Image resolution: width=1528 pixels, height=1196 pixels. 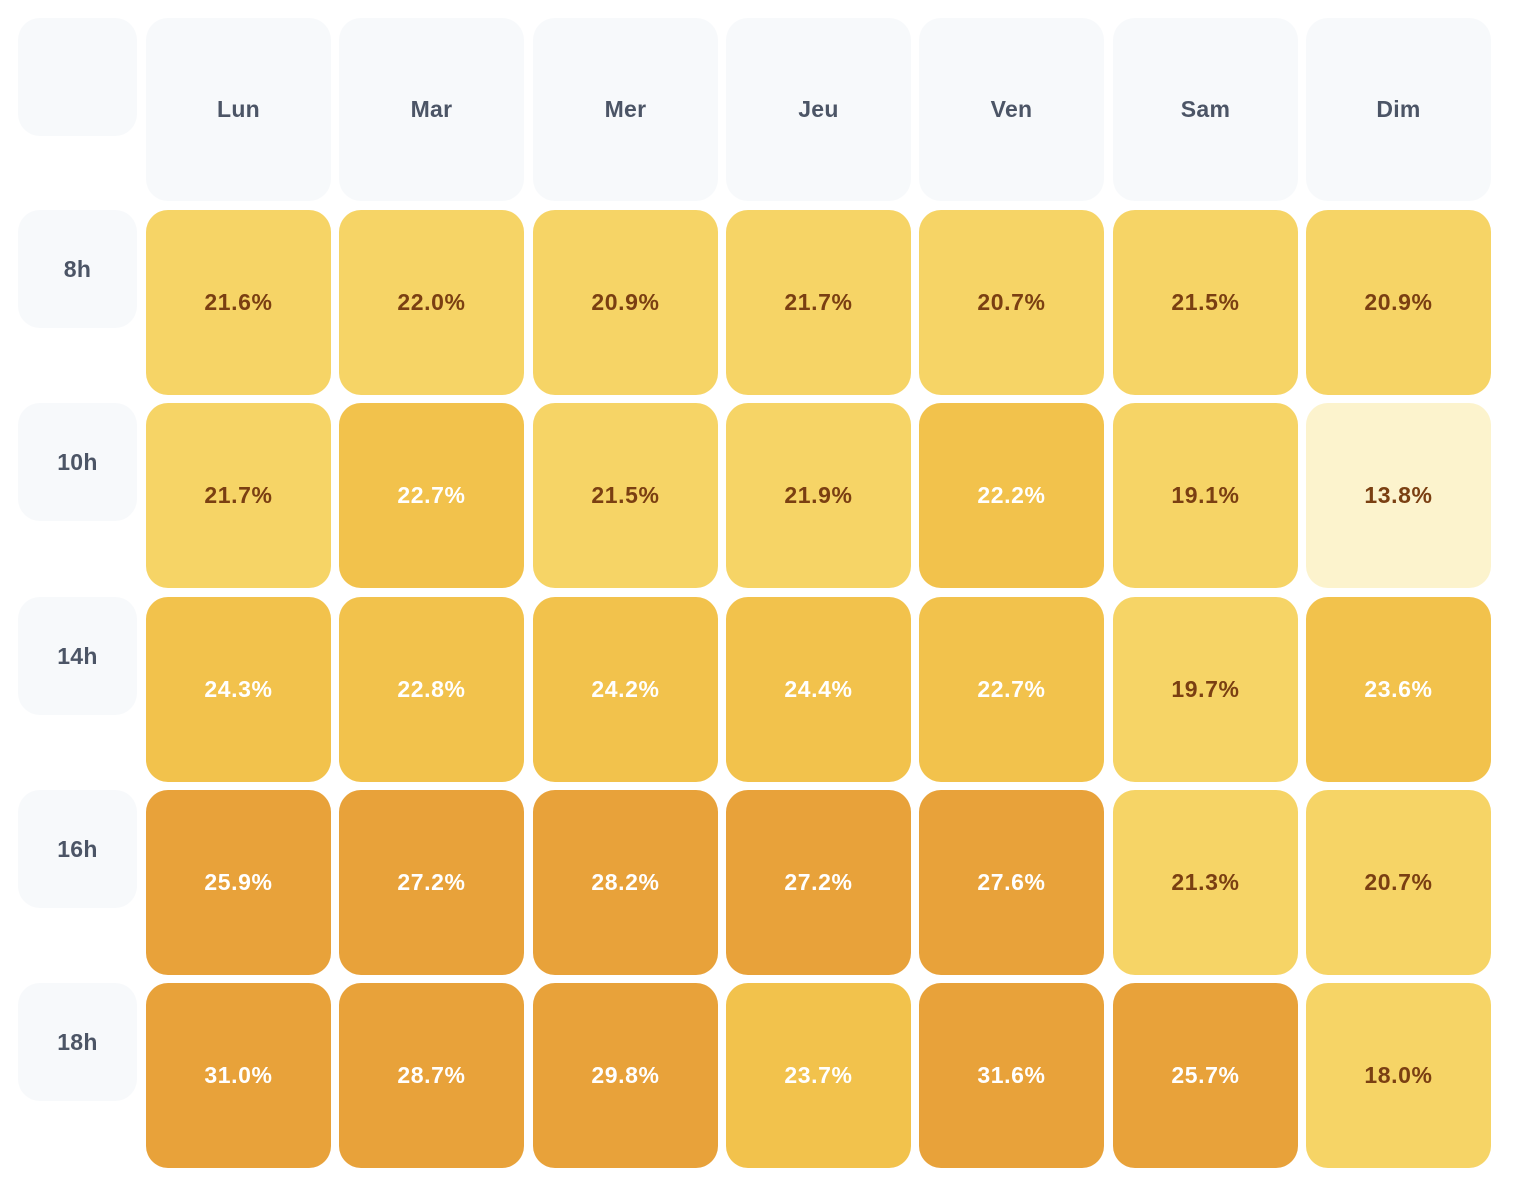 I want to click on corner-cell, so click(x=77, y=77).